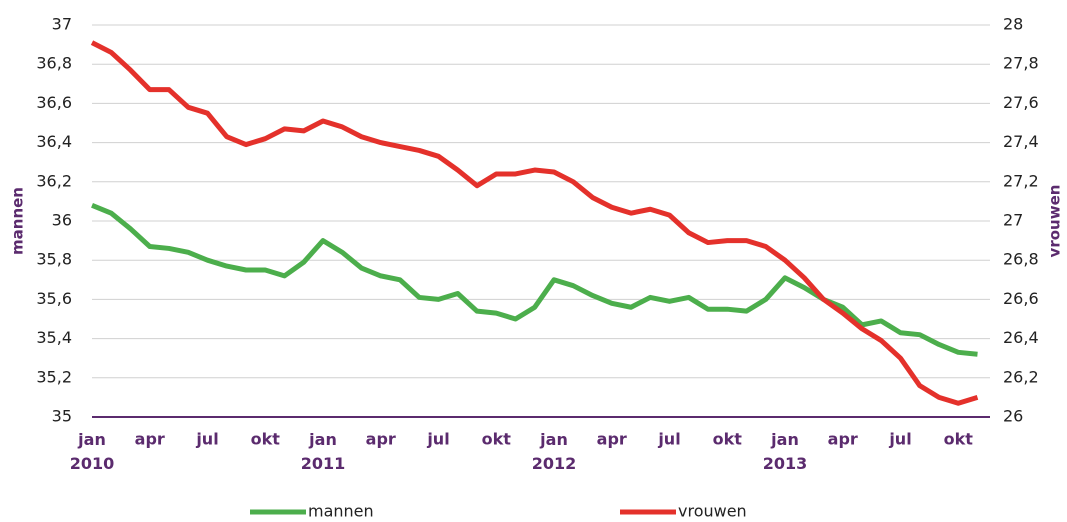  Describe the element at coordinates (1021, 102) in the screenshot. I see `y2-tick-label: 27,6` at that location.